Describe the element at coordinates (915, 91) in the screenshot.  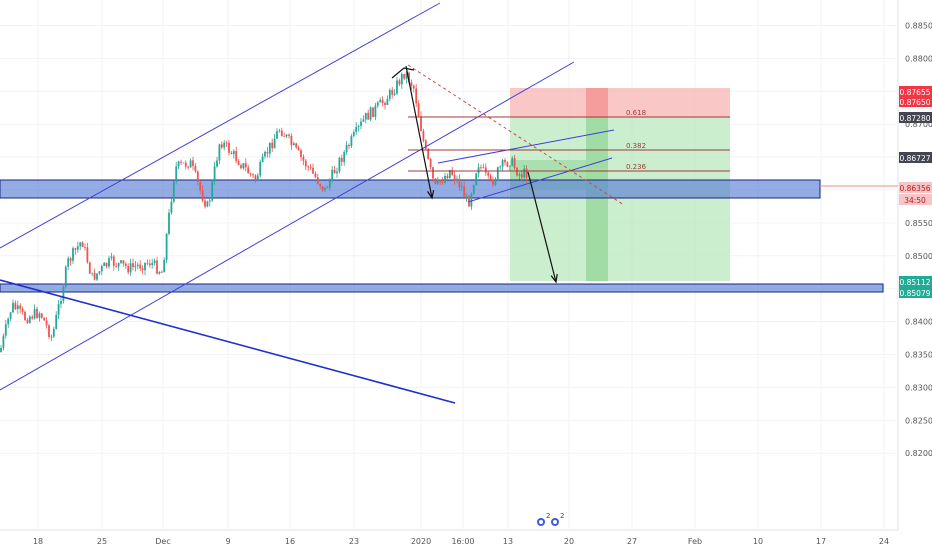
I see `price-label-bg` at that location.